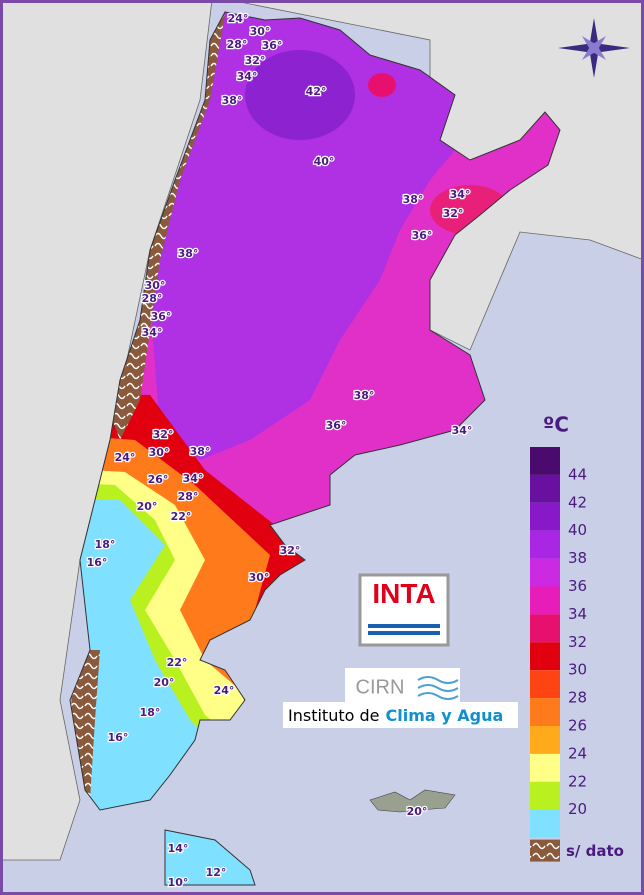 This screenshot has height=895, width=644. What do you see at coordinates (594, 48) in the screenshot?
I see `compass-rose` at bounding box center [594, 48].